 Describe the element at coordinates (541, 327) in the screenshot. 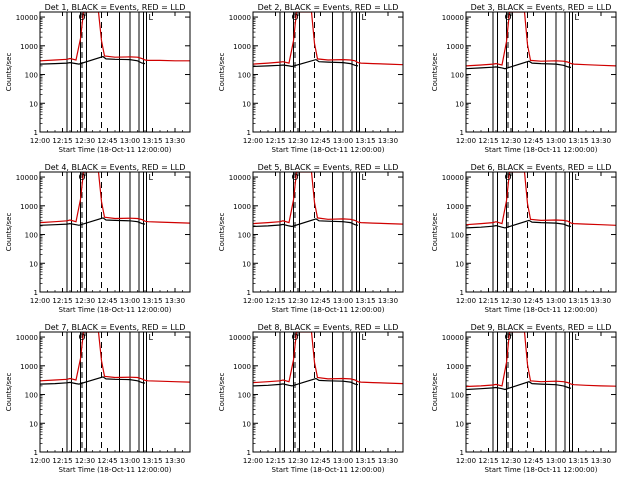

I see `chart-title: Det 9, BLACK = Events, RED = LLD` at that location.